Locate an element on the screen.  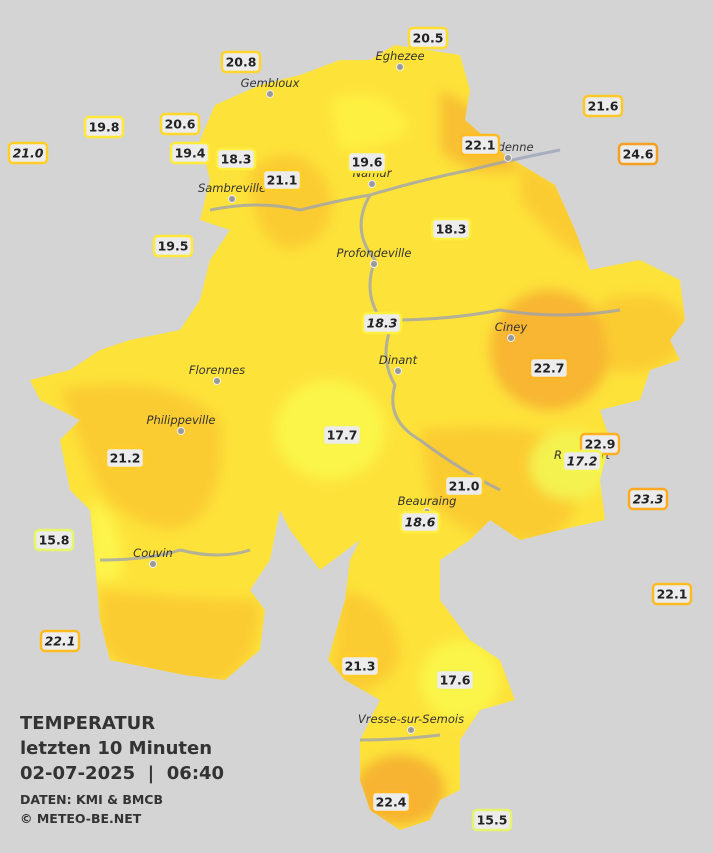
station-value: 23.3 is located at coordinates (648, 499).